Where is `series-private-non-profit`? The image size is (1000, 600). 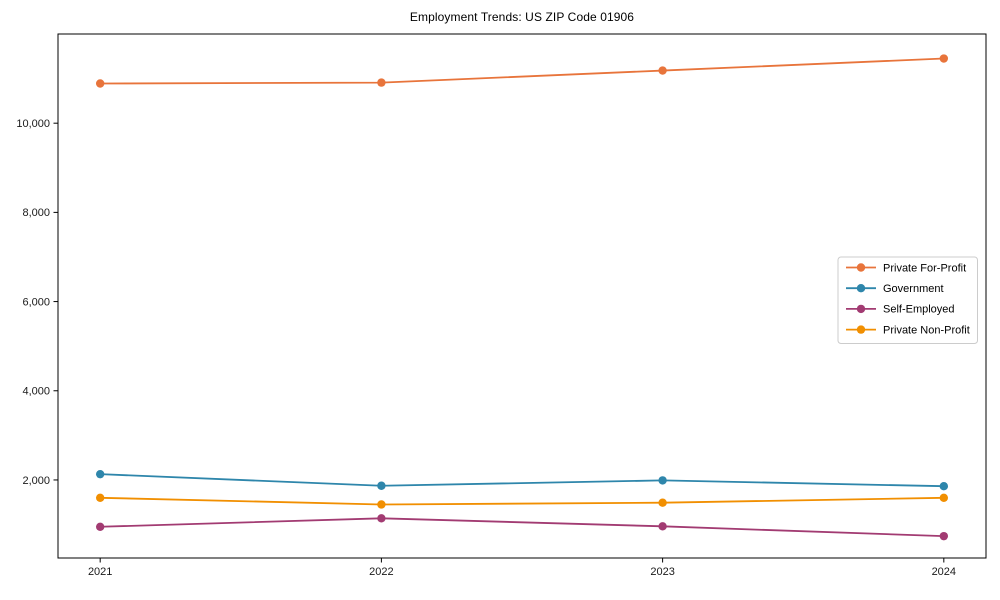
series-private-non-profit is located at coordinates (522, 501).